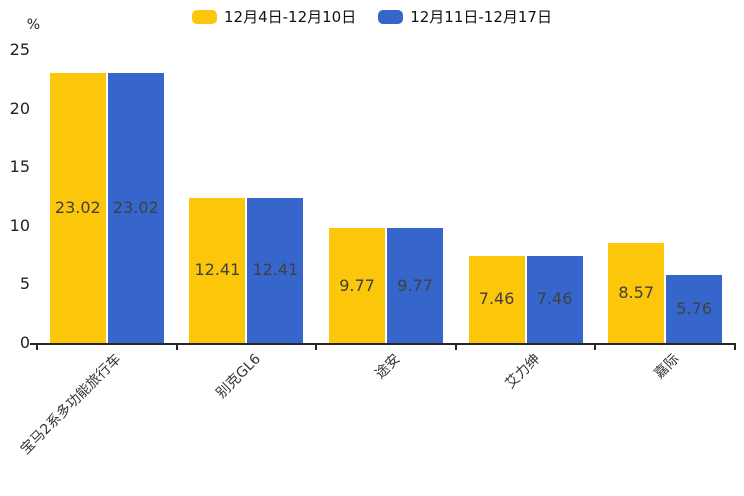 This screenshot has width=744, height=496. I want to click on legend-label: 12月11日-12月17日, so click(481, 17).